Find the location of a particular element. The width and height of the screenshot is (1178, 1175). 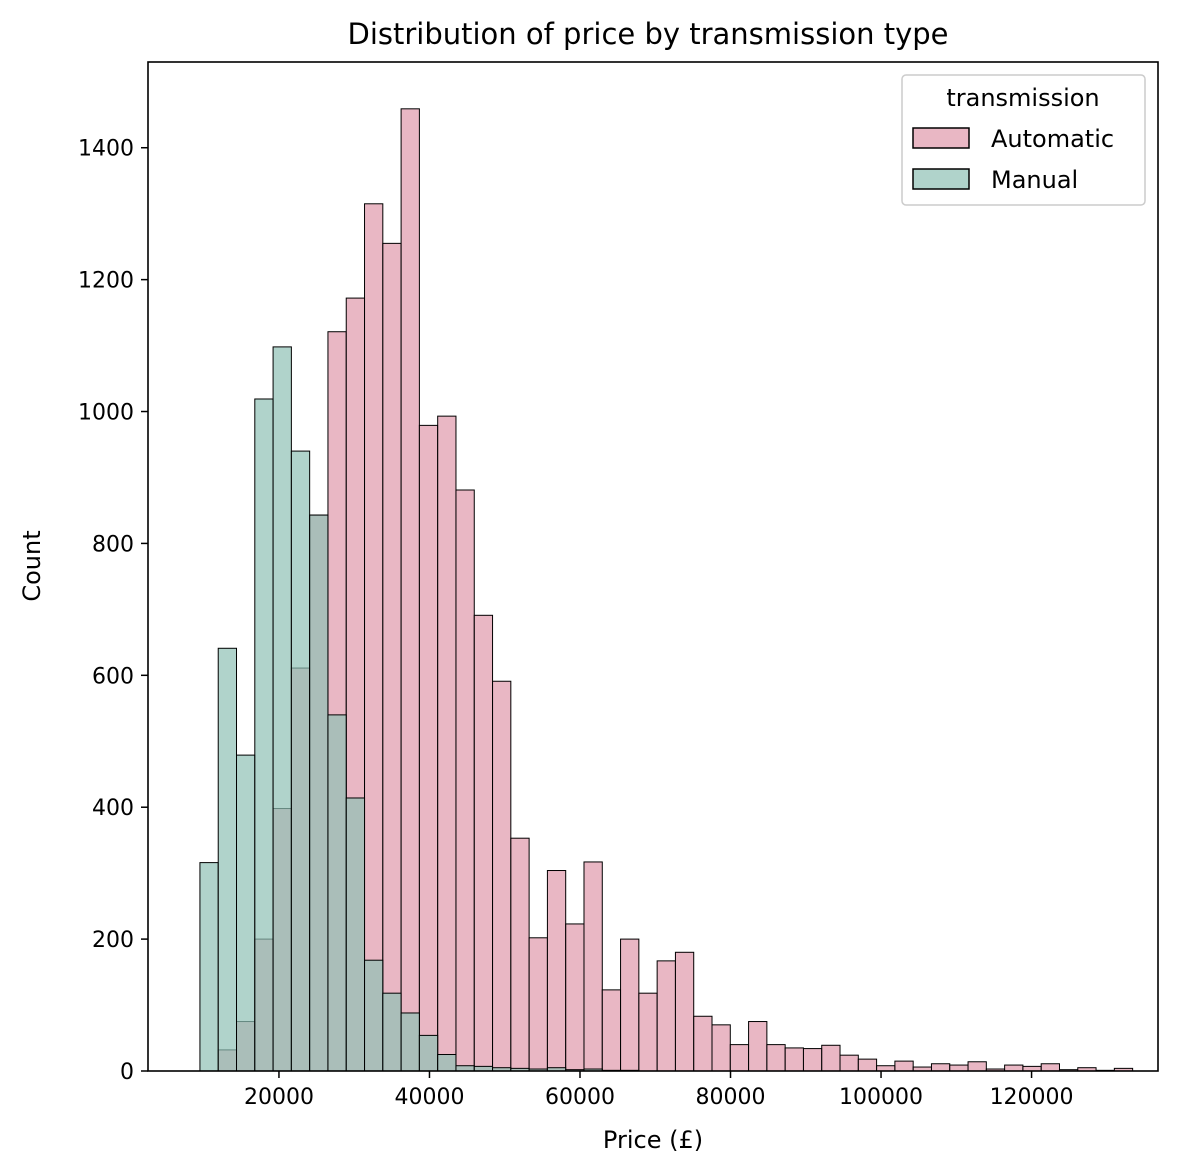

x-tick-label-40000: 40000 is located at coordinates (429, 1097).